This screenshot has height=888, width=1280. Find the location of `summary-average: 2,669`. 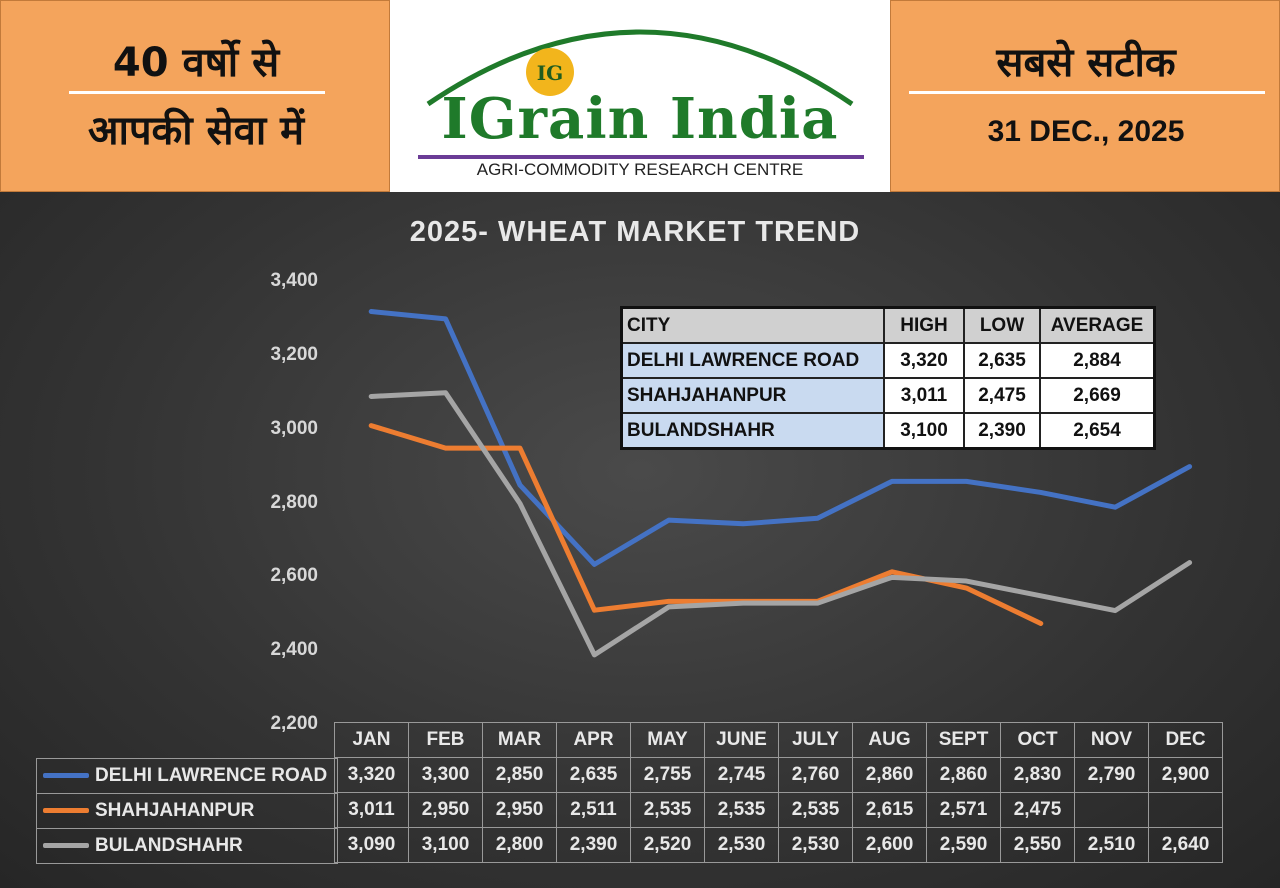

summary-average: 2,669 is located at coordinates (1097, 395).